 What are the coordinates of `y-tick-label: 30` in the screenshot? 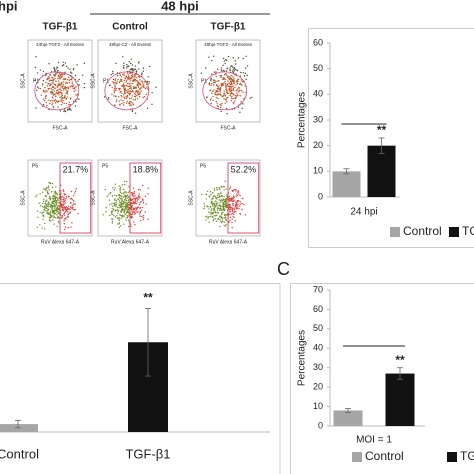 It's located at (318, 367).